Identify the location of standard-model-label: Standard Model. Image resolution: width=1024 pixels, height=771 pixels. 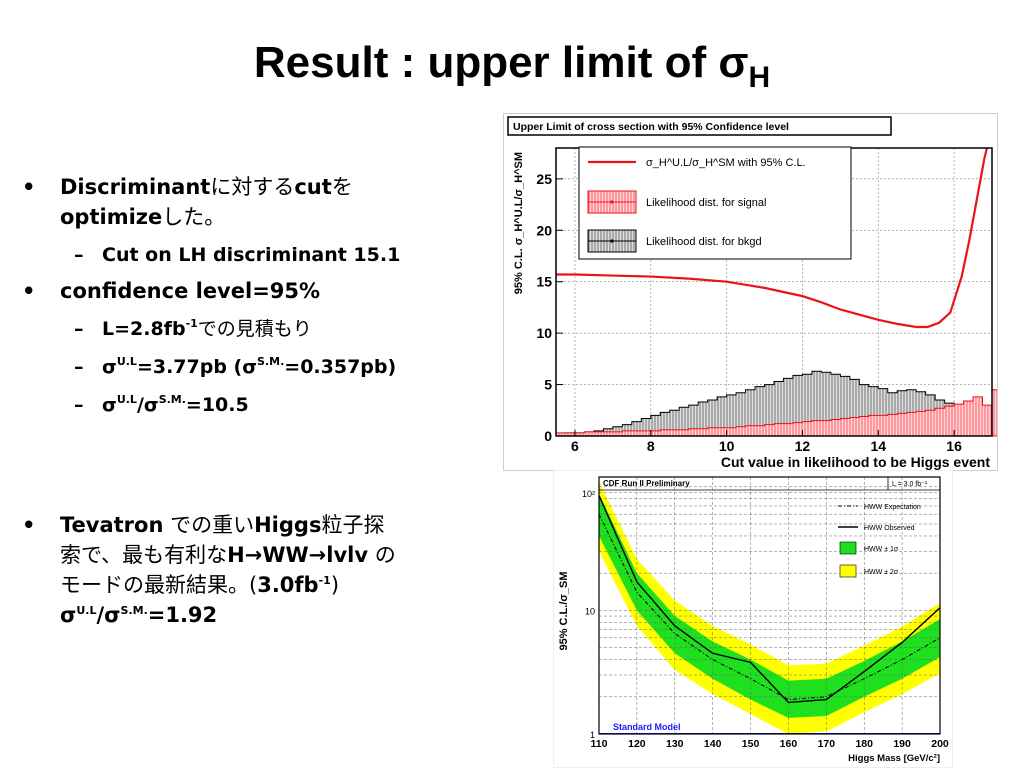
(647, 727).